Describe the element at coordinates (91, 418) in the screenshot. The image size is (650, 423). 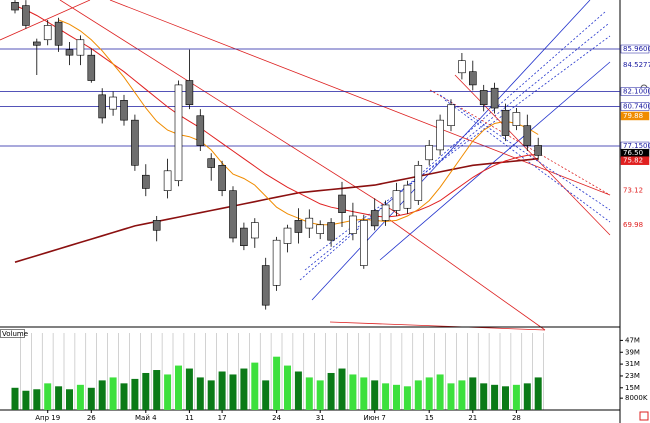
I see `x-tick-label: 26` at that location.